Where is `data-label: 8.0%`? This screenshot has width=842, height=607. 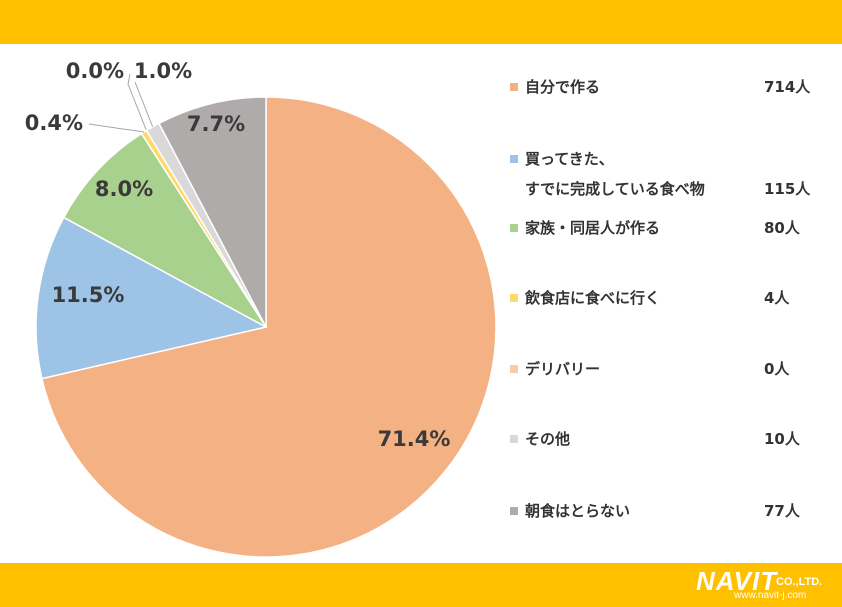
data-label: 8.0% is located at coordinates (124, 189).